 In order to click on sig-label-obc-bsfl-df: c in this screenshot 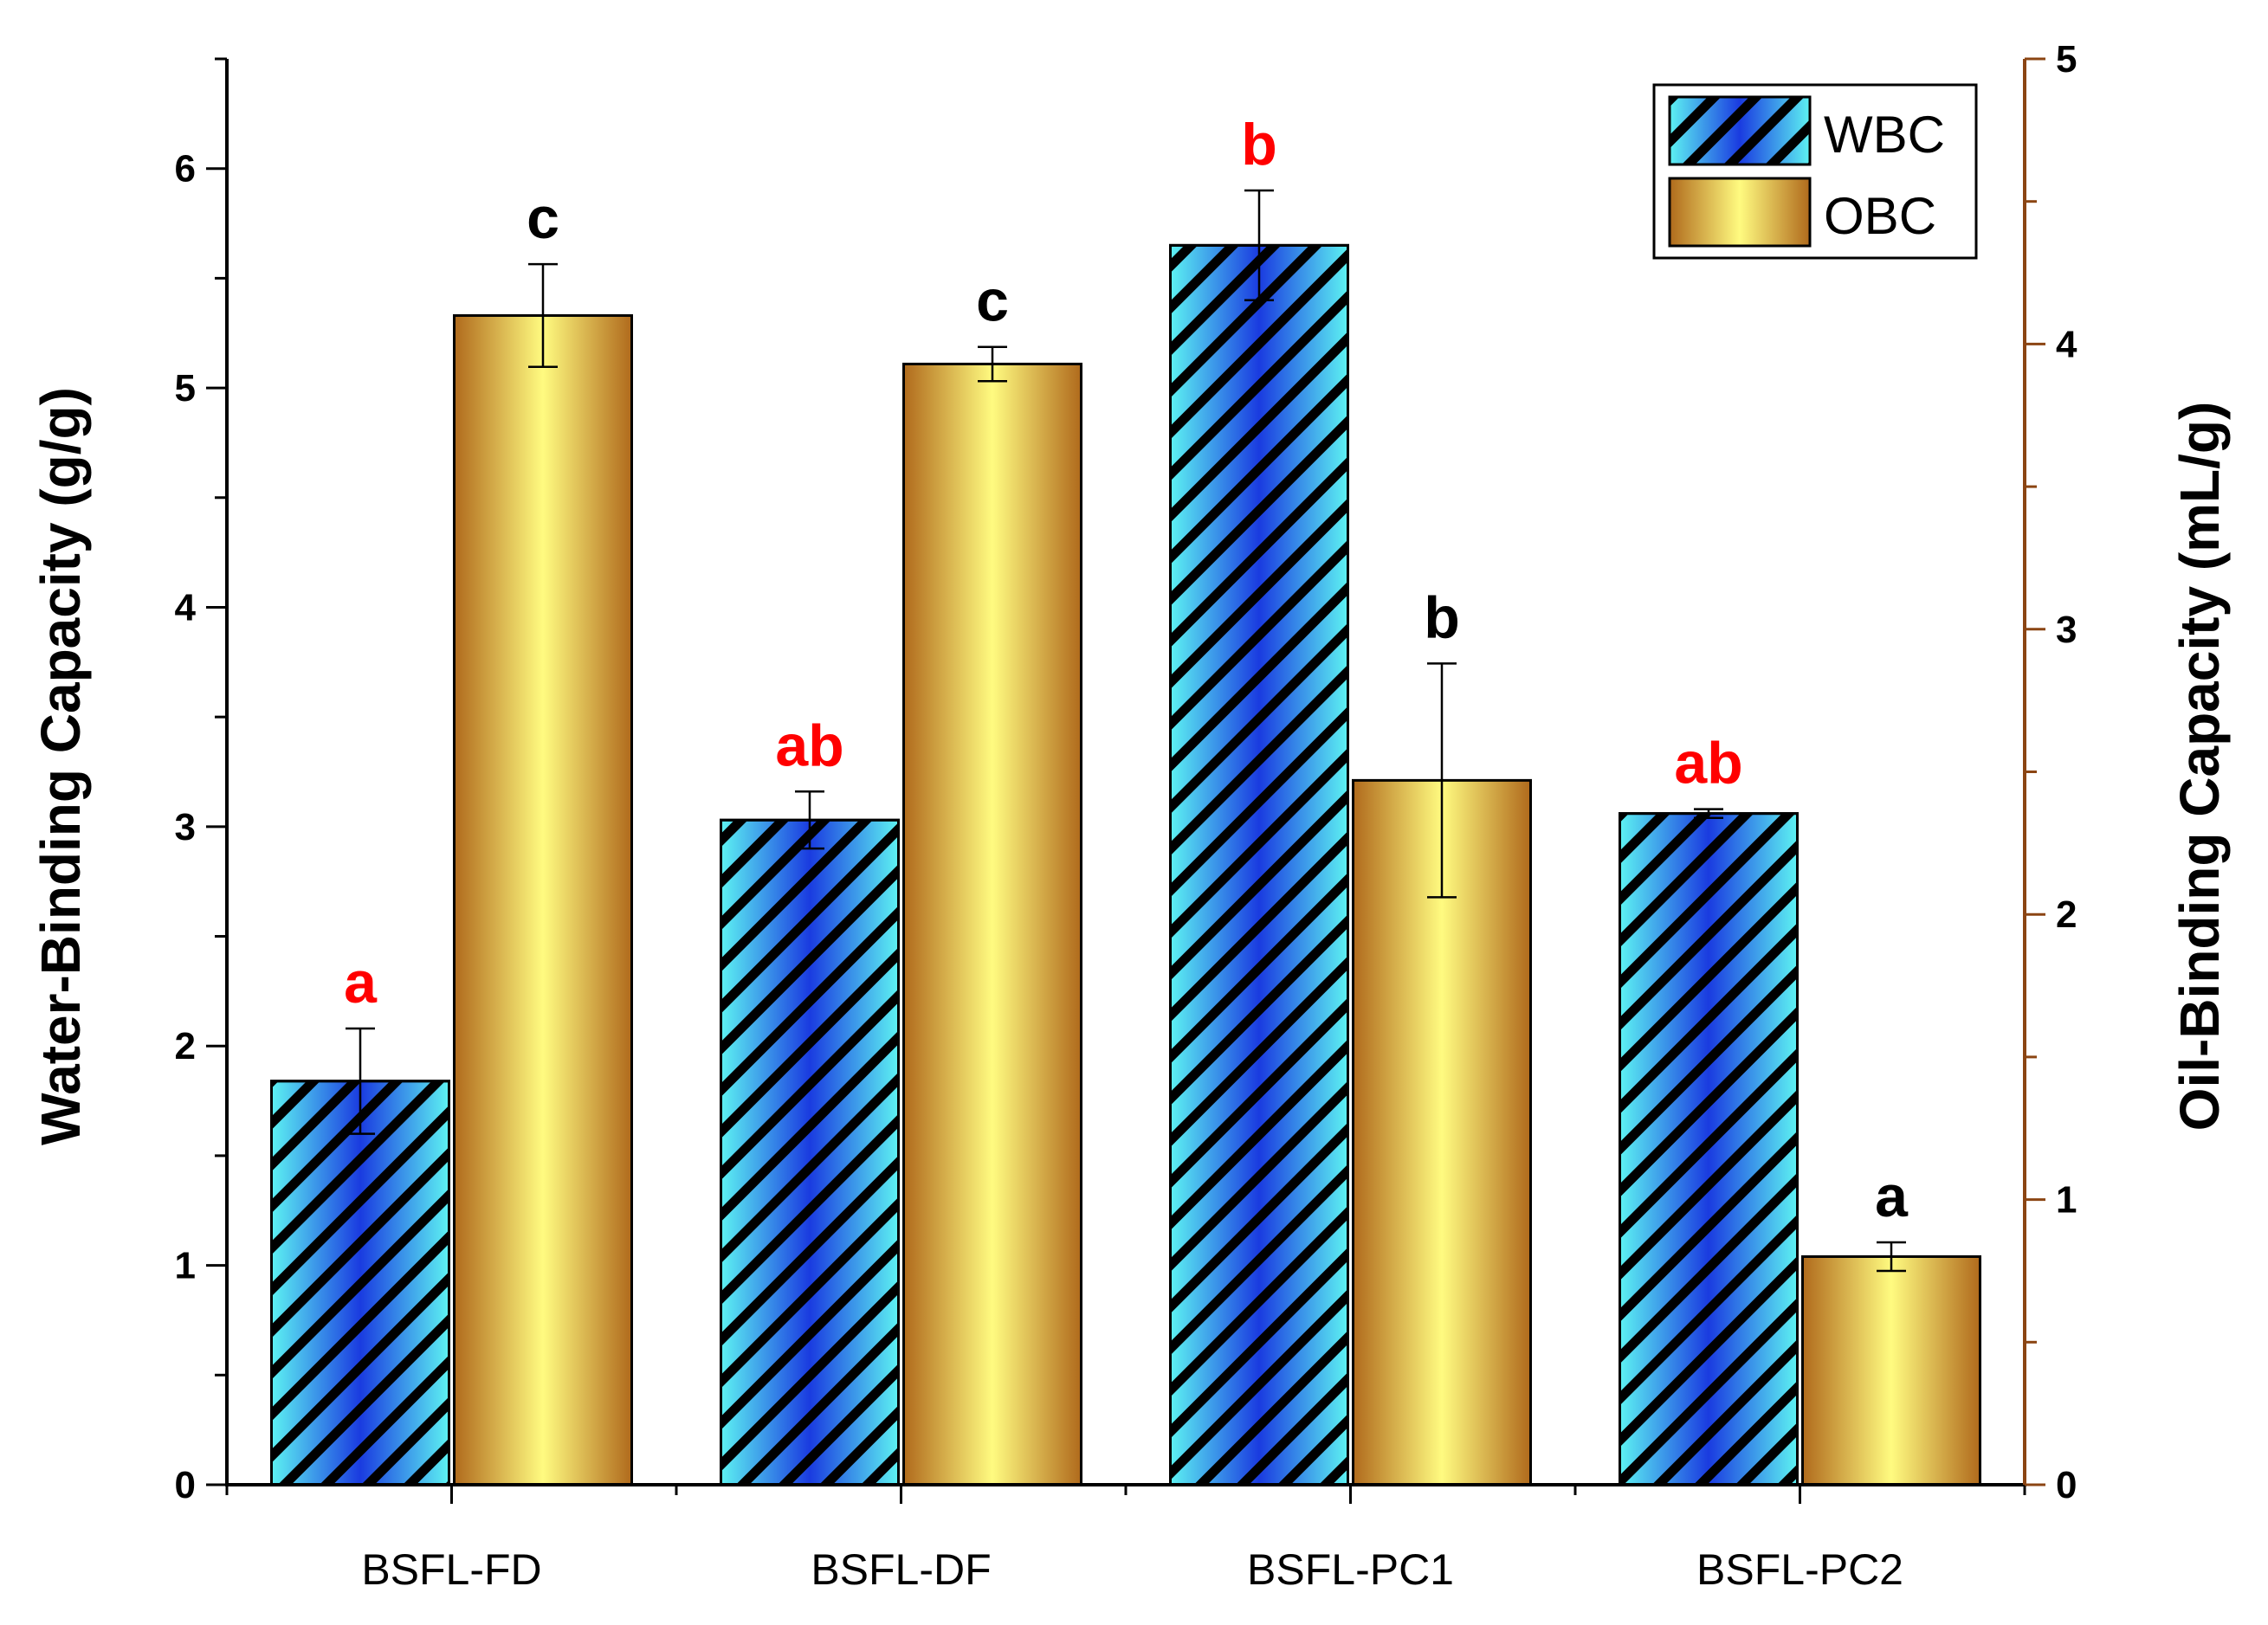, I will do `click(992, 301)`.